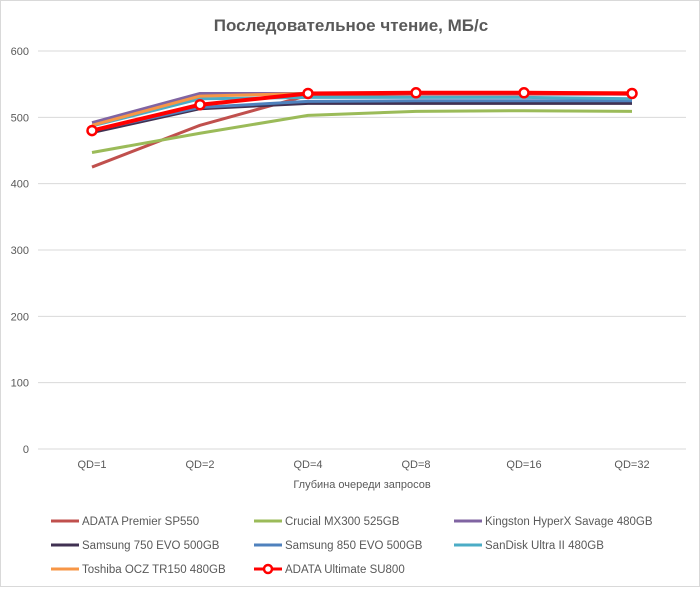  Describe the element at coordinates (20, 52) in the screenshot. I see `y-tick-label: 600` at that location.